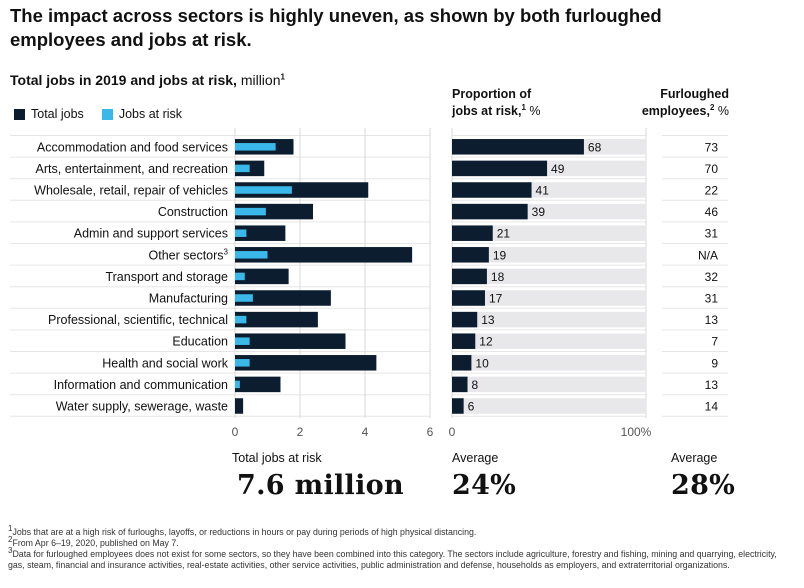 The width and height of the screenshot is (804, 588). I want to click on furlough-header-unit: %, so click(723, 111).